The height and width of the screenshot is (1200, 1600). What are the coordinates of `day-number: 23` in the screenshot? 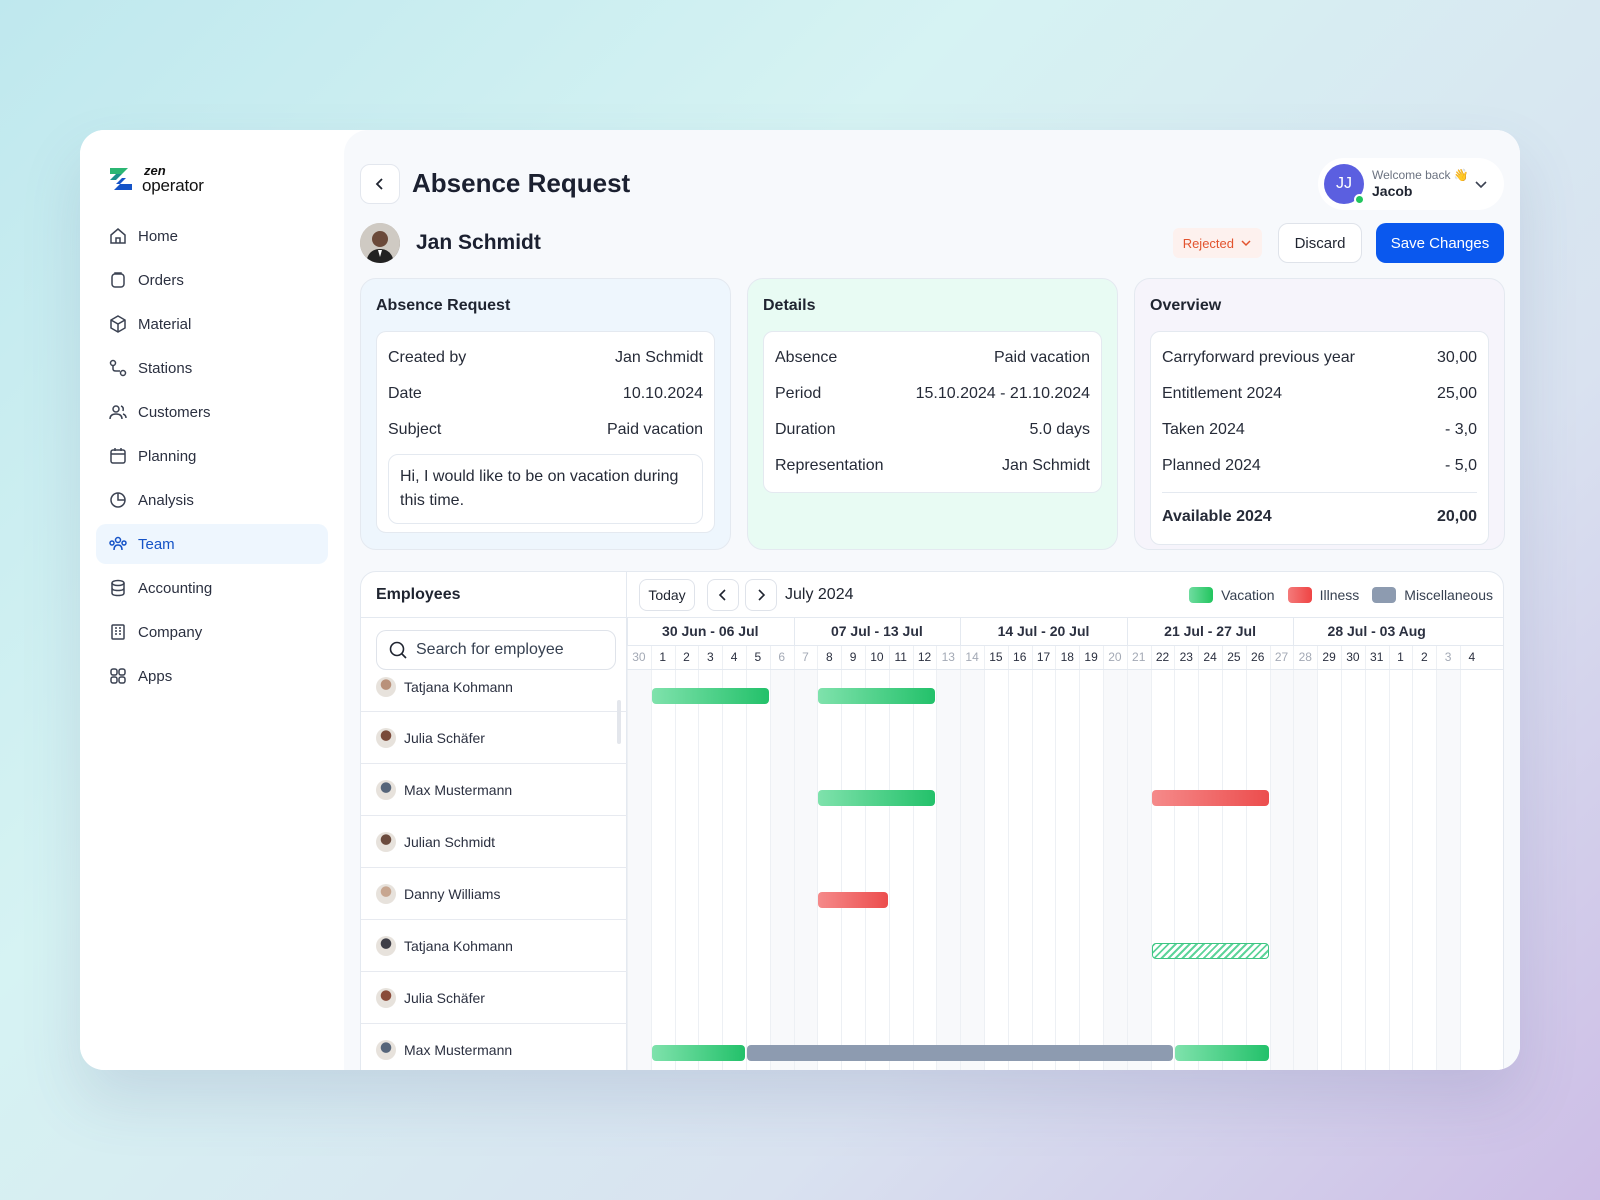 It's located at (1186, 657).